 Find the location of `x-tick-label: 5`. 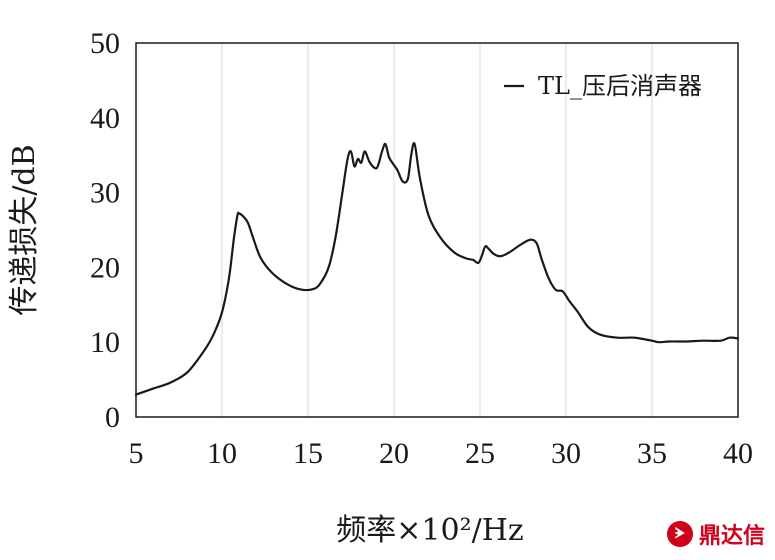

x-tick-label: 5 is located at coordinates (136, 453).